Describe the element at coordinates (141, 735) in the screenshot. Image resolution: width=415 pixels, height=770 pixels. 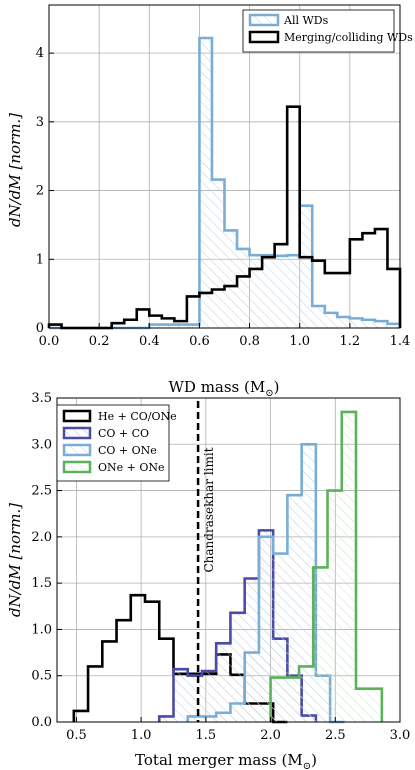
I see `bottom-xtick-label-1: 1.0` at that location.